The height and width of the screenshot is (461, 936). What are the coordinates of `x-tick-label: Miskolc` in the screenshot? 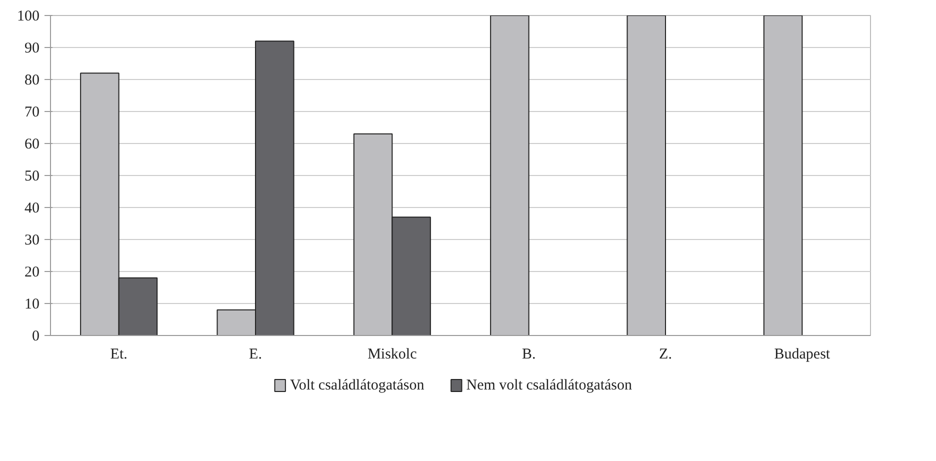 It's located at (393, 354).